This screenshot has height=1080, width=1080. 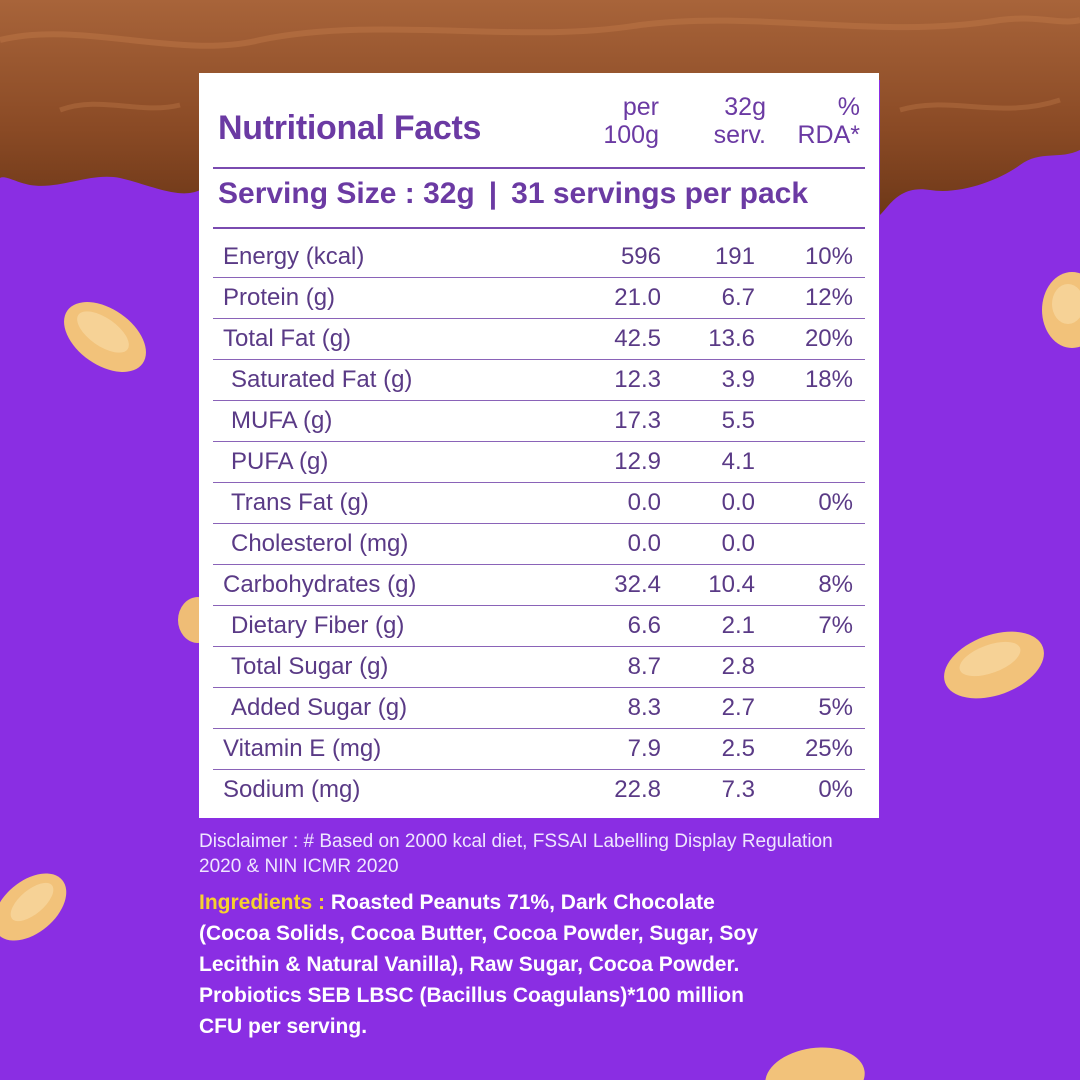 What do you see at coordinates (644, 666) in the screenshot?
I see `value-per-100g: 8.7` at bounding box center [644, 666].